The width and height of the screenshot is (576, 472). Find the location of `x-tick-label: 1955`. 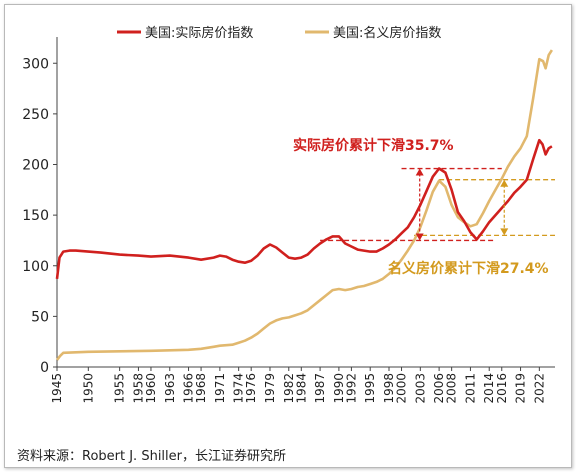

x-tick-label: 1955 is located at coordinates (120, 388).